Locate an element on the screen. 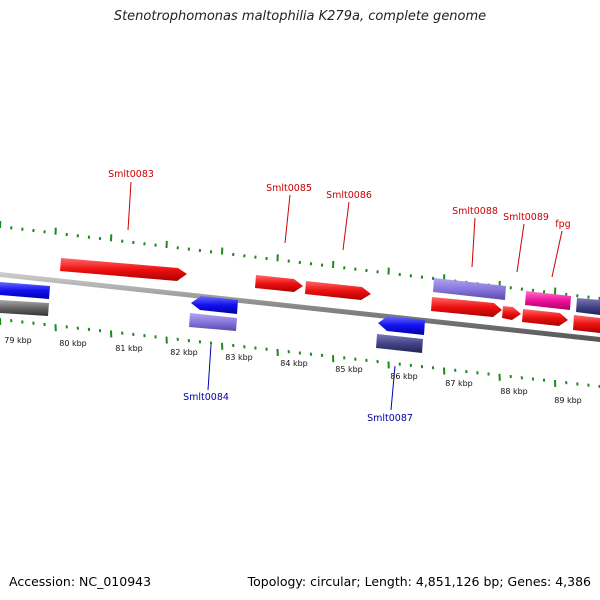  leader-smlt0084 is located at coordinates (209, 367).